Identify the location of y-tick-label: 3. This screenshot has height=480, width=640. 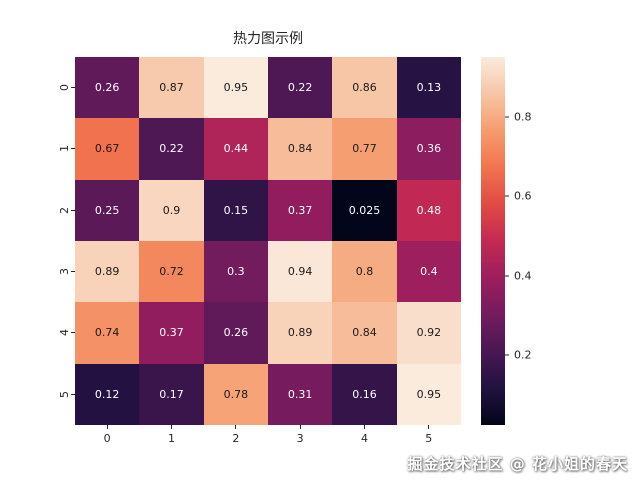
(60, 271).